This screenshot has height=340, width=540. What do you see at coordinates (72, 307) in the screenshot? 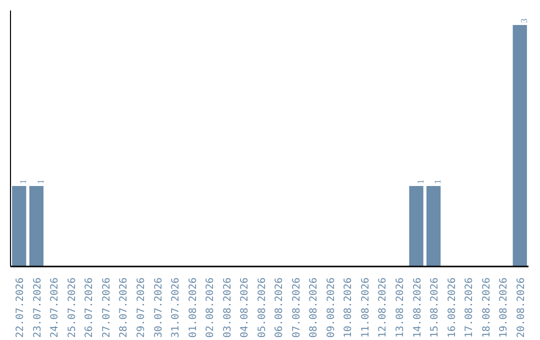
I see `x-tick-label: 25.07.2026` at bounding box center [72, 307].